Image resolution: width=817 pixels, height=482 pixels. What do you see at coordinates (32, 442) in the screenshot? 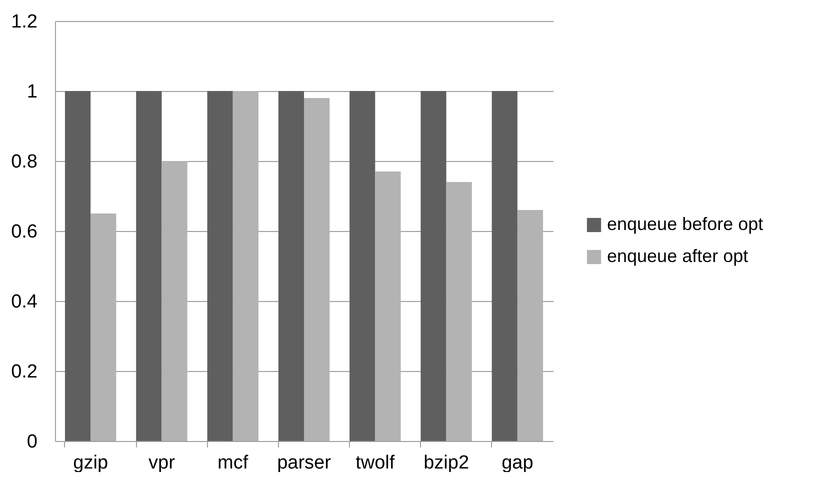
I see `y-tick-label: 0` at bounding box center [32, 442].